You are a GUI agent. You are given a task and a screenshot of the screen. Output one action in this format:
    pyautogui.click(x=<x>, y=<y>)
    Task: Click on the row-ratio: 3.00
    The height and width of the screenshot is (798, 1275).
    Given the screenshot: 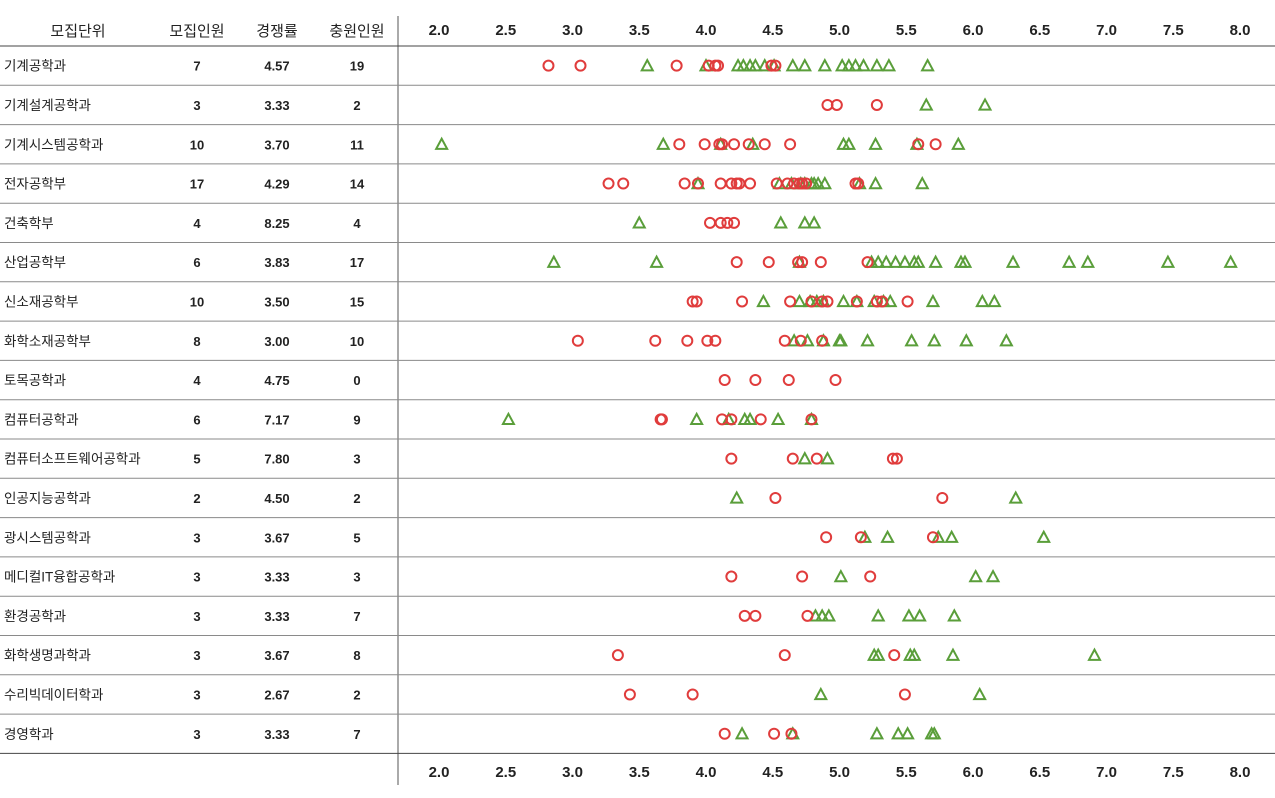 What is the action you would take?
    pyautogui.click(x=276, y=341)
    